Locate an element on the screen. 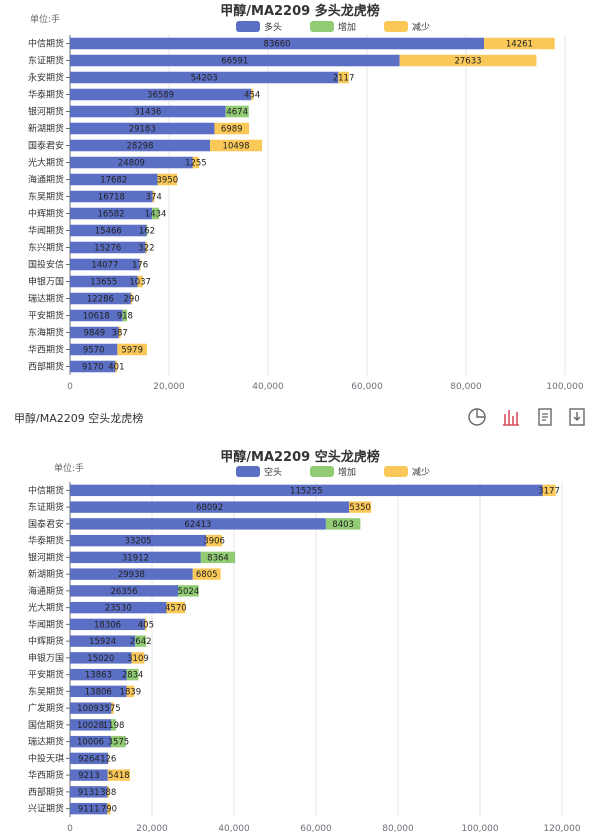 Image resolution: width=600 pixels, height=840 pixels. data-label: 10028 is located at coordinates (90, 726).